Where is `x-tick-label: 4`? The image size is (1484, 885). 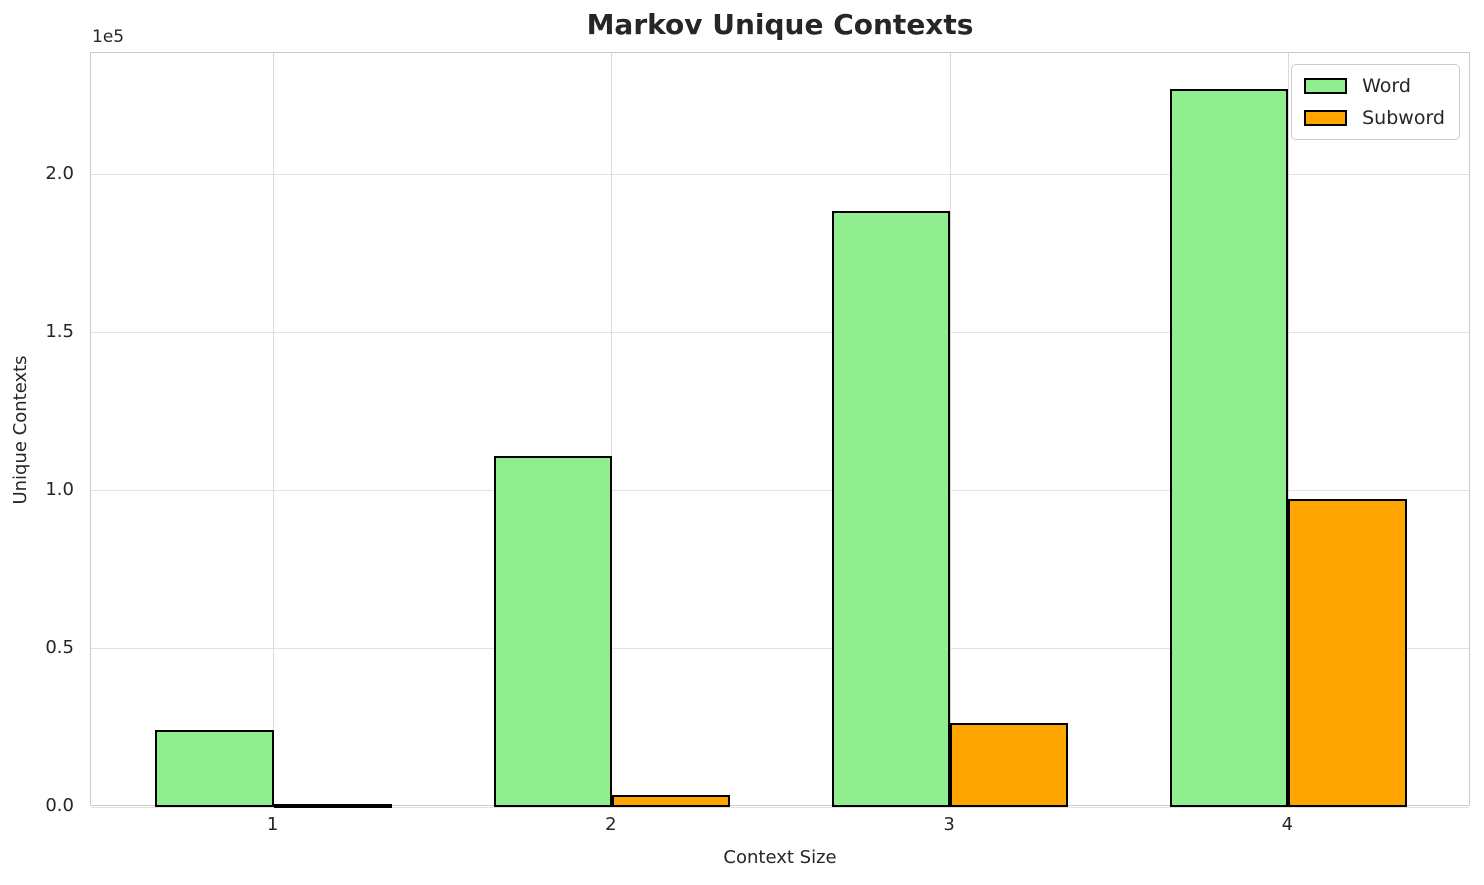
x-tick-label: 4 is located at coordinates (1287, 824).